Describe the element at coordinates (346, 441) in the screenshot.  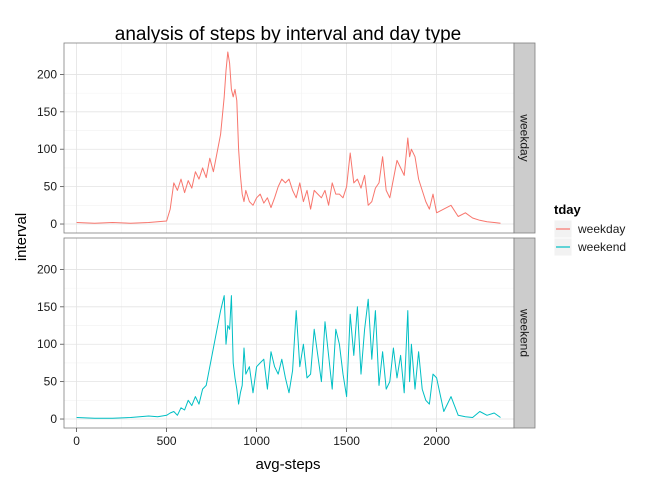
I see `x-tick-label: 1500` at that location.